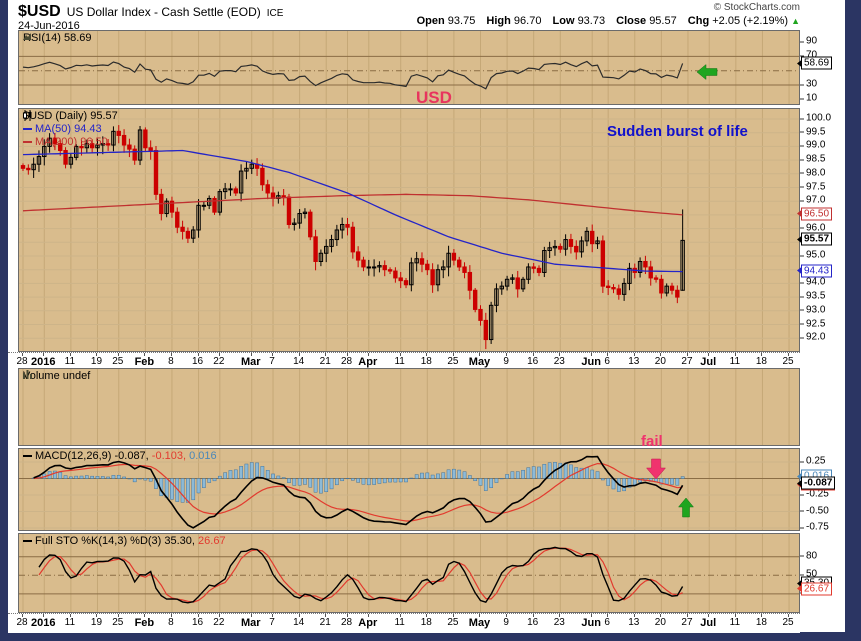  What do you see at coordinates (406, 407) in the screenshot?
I see `vol-plot` at bounding box center [406, 407].